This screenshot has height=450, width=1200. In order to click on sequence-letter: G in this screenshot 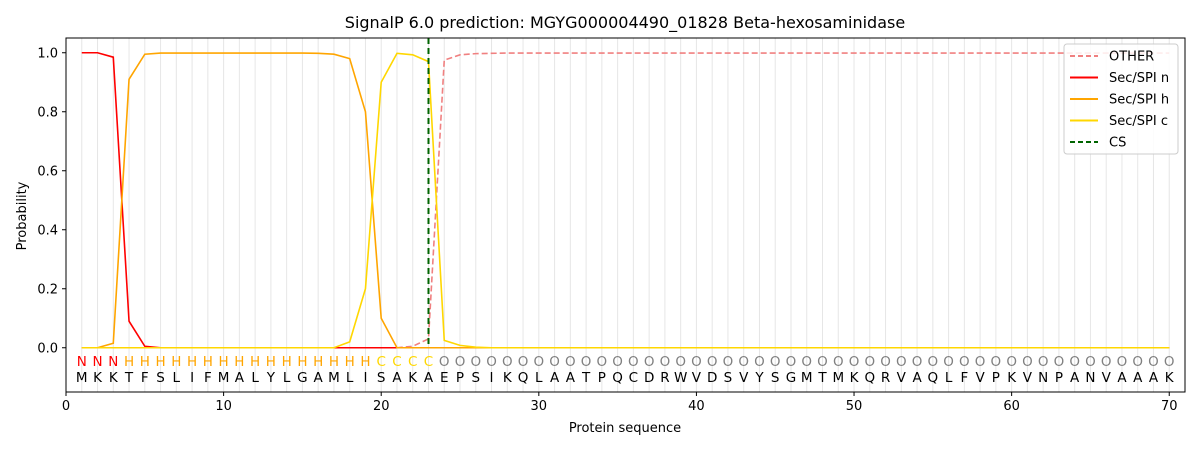, I will do `click(791, 378)`.